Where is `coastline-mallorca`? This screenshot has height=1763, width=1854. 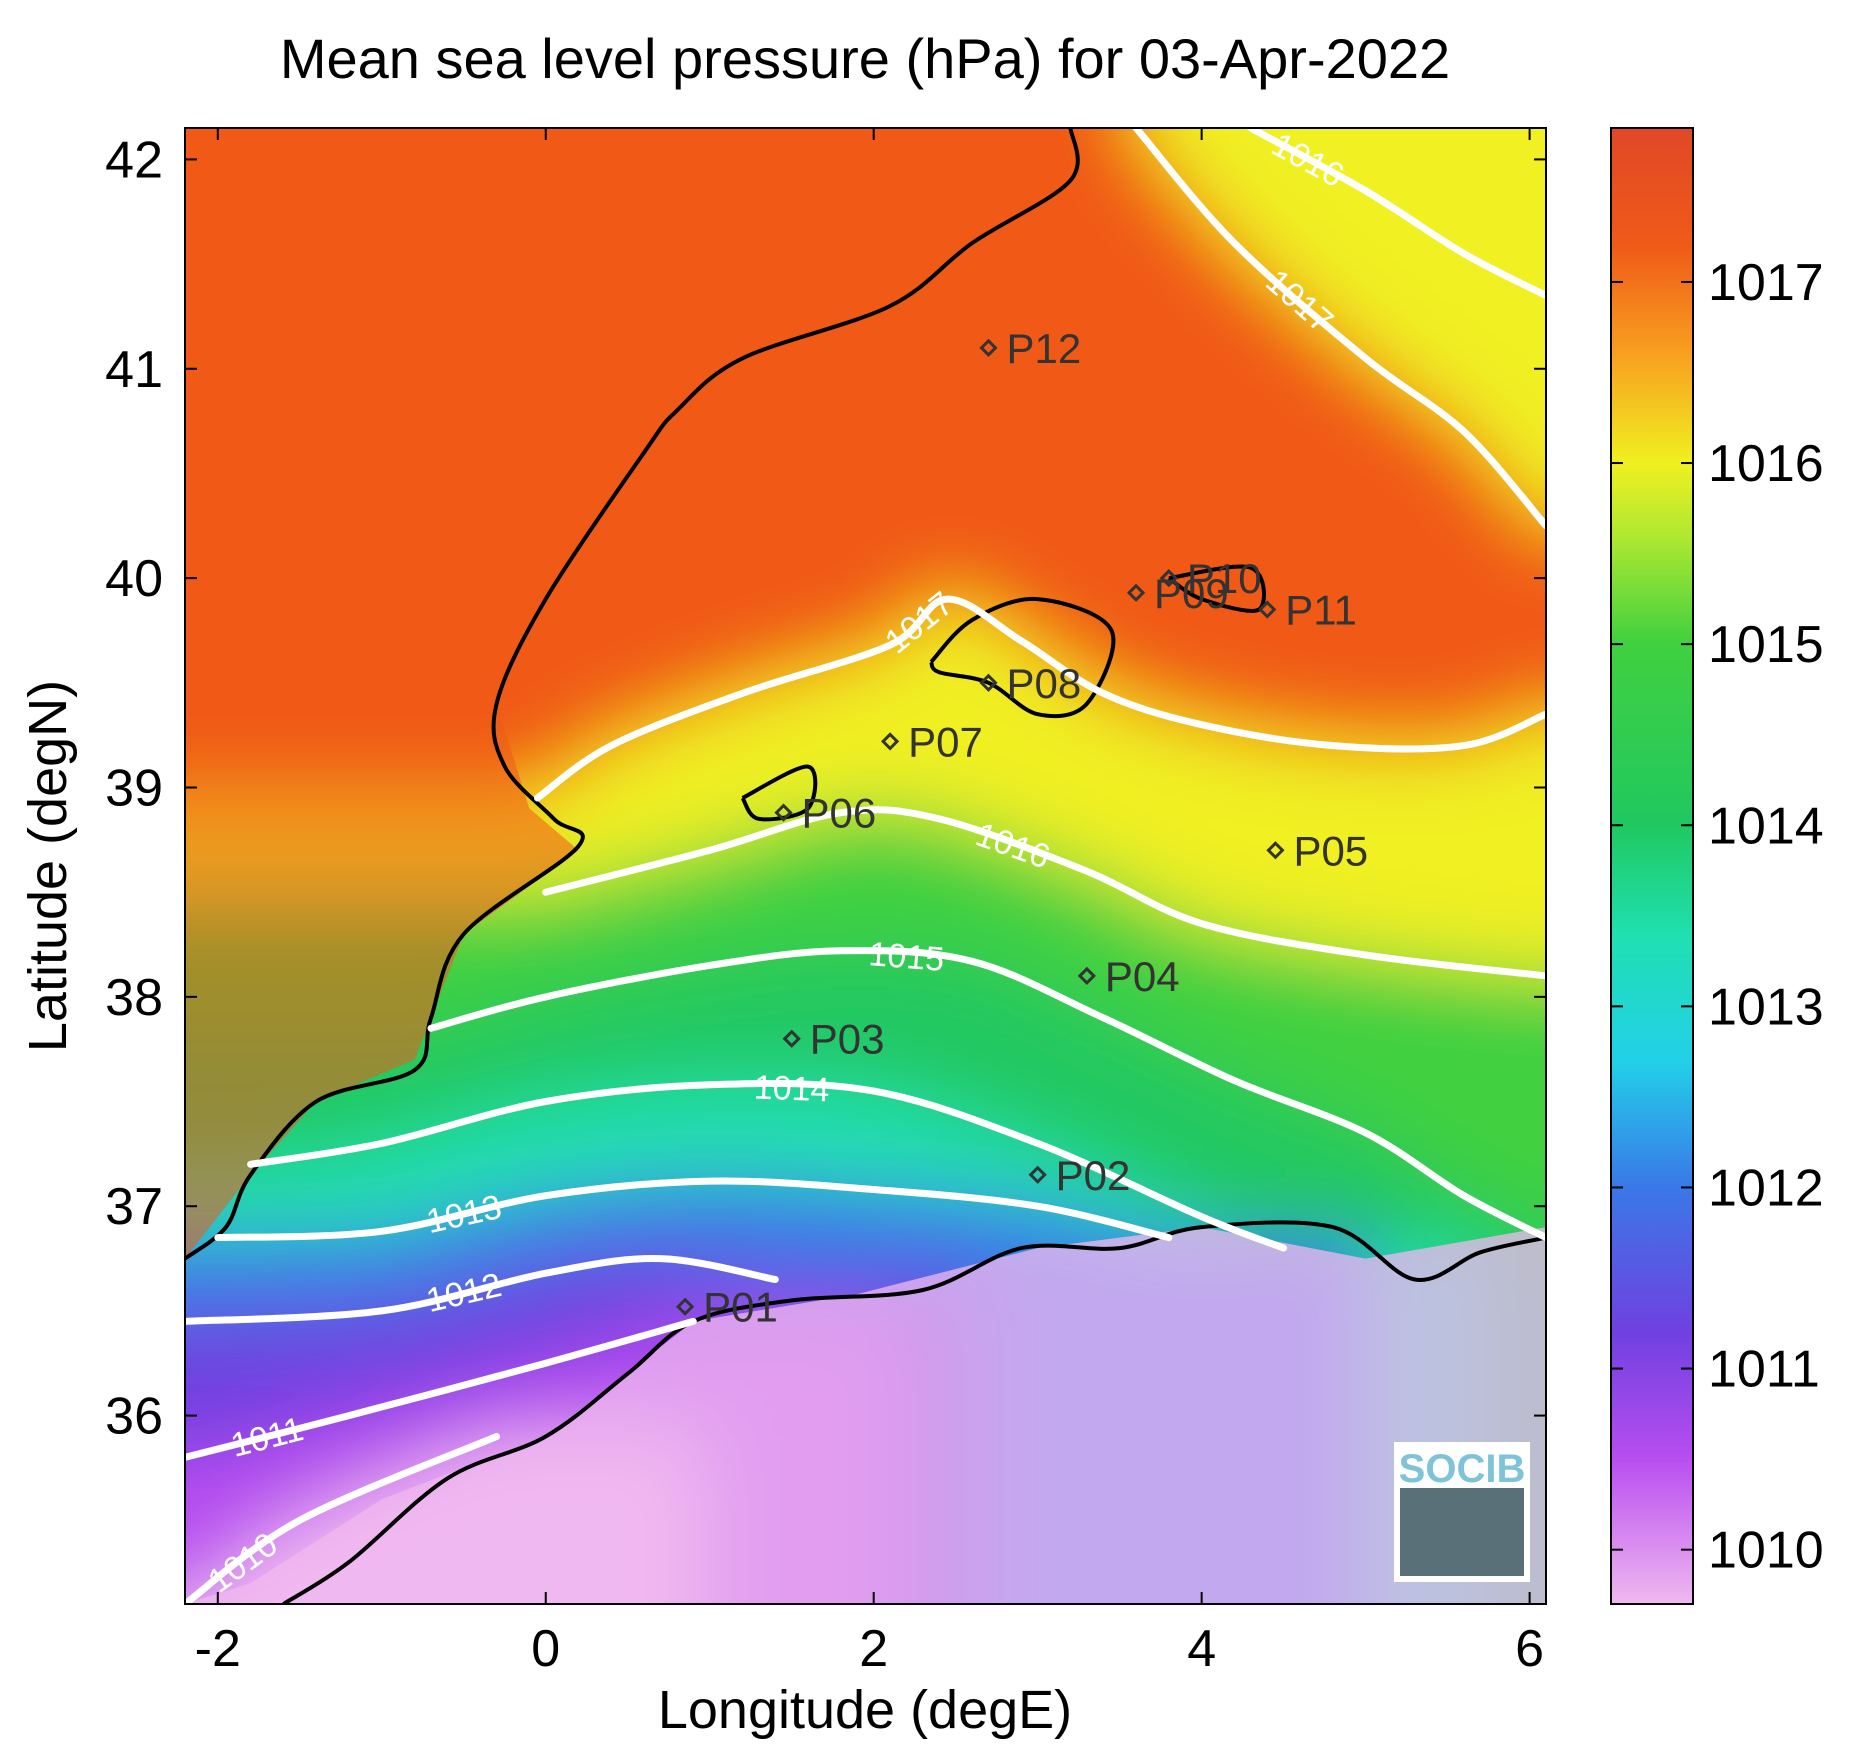 coastline-mallorca is located at coordinates (1022, 657).